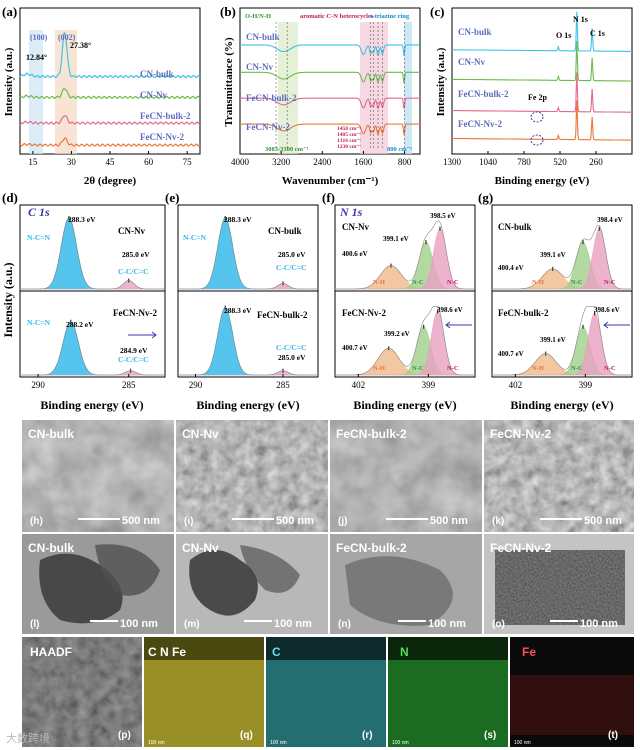  Describe the element at coordinates (285, 231) in the screenshot. I see `sample-label: CN-bulk` at that location.